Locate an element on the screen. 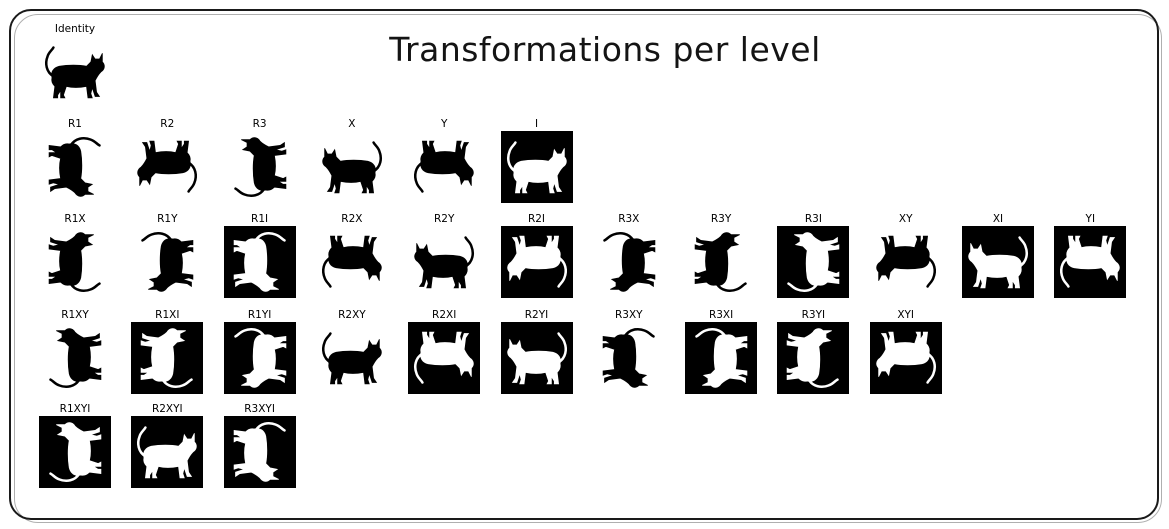 This screenshot has height=529, width=1169. transformation-tile: R3I is located at coordinates (813, 255).